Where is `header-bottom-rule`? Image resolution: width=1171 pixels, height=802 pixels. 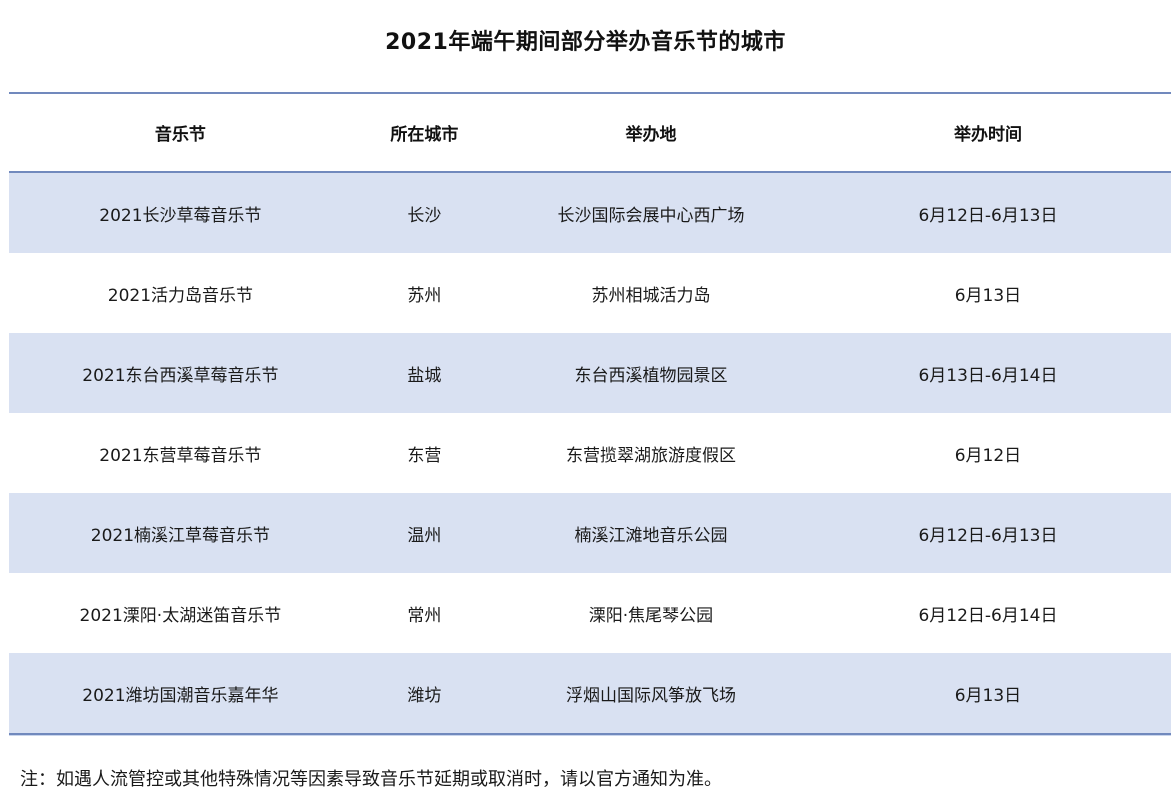
header-bottom-rule is located at coordinates (590, 172).